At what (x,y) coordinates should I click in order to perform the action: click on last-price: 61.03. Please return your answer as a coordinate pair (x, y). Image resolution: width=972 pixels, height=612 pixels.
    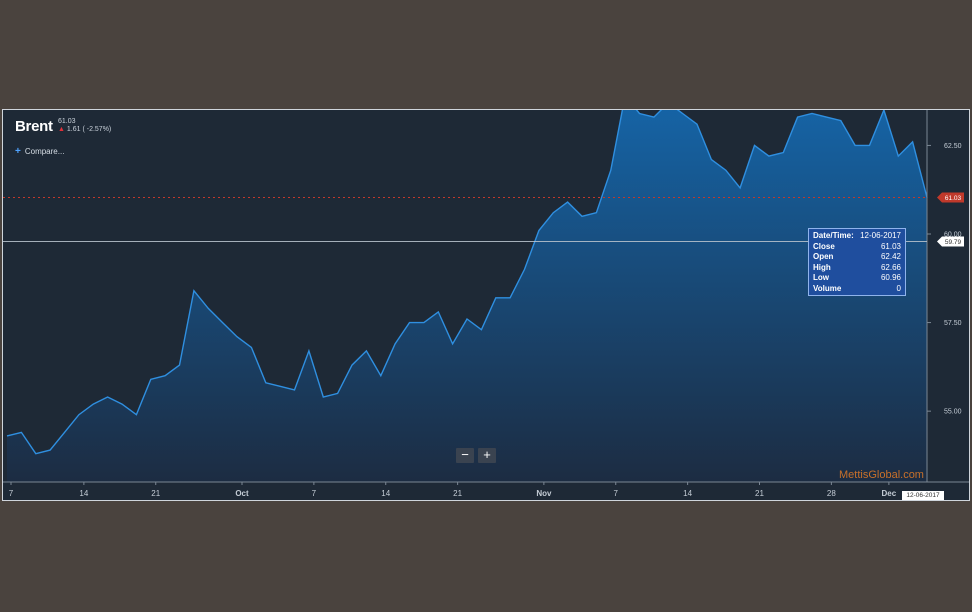
    Looking at the image, I should click on (67, 121).